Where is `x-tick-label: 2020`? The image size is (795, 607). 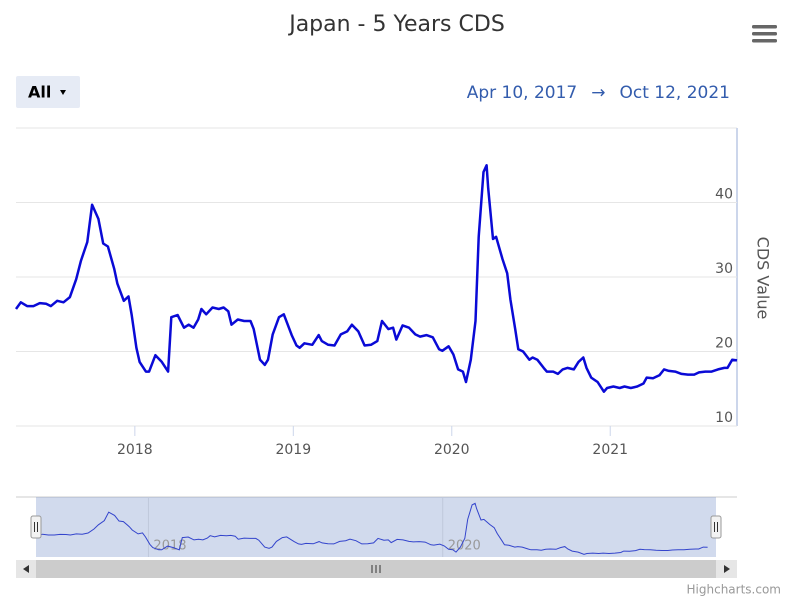 x-tick-label: 2020 is located at coordinates (452, 450).